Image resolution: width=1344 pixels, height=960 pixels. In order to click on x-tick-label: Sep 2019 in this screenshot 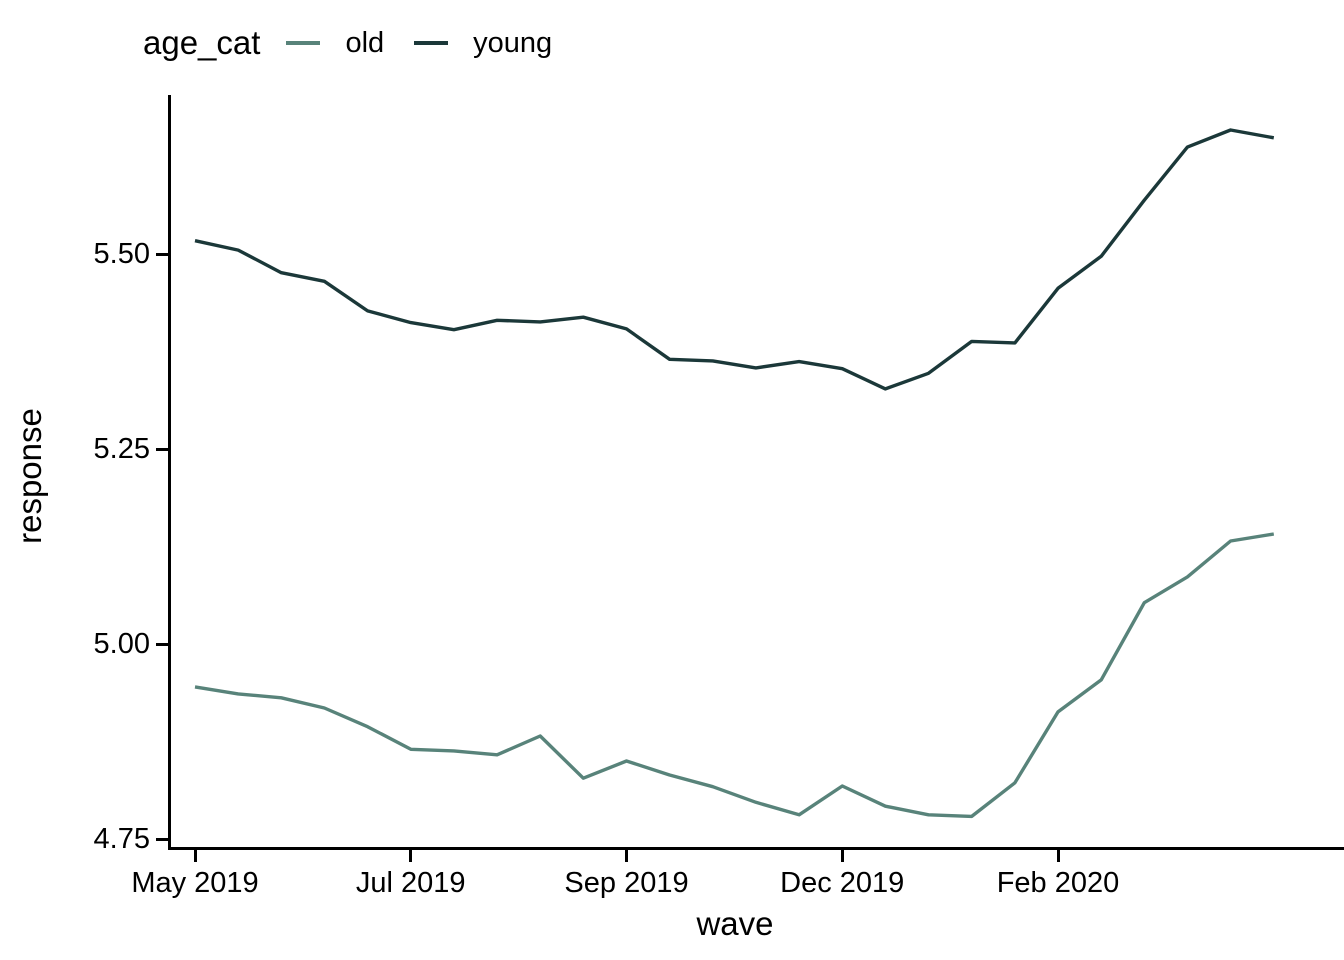, I will do `click(626, 883)`.